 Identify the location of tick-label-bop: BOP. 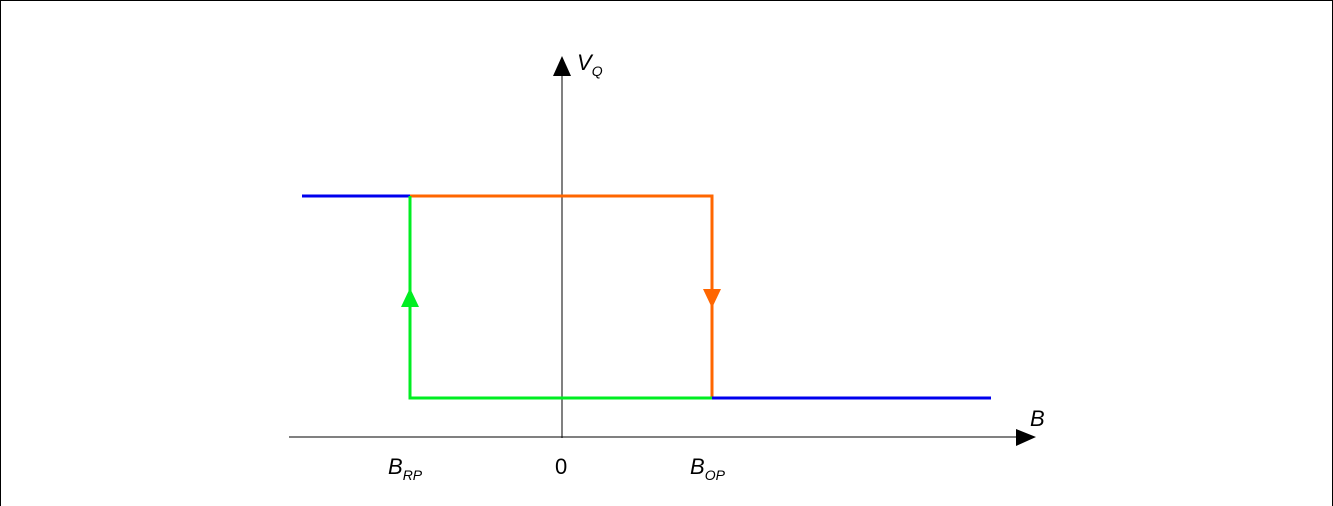
(708, 468).